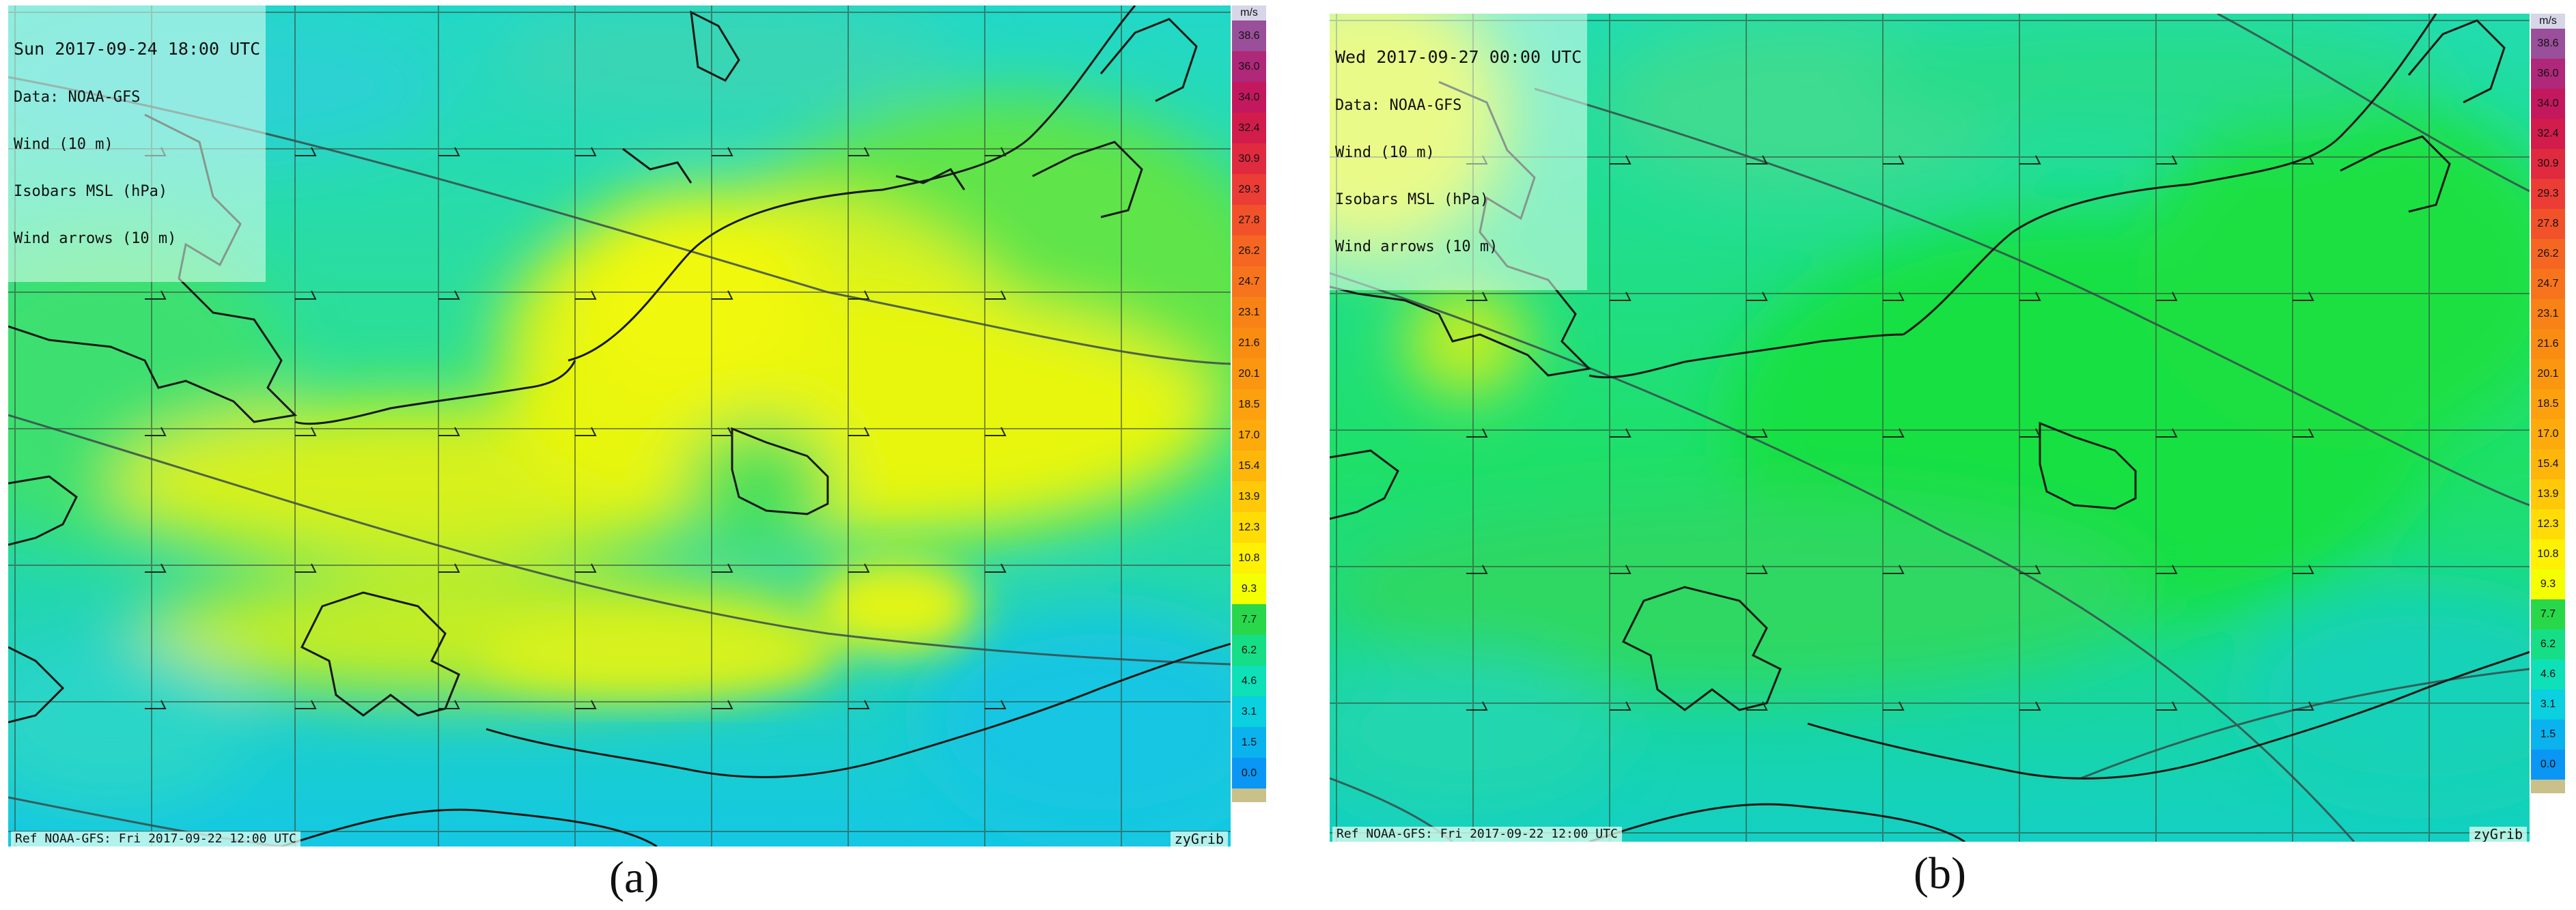 The height and width of the screenshot is (910, 2576). Describe the element at coordinates (1398, 105) in the screenshot. I see `map-data-source-b: Data: NOAA-GFS` at that location.